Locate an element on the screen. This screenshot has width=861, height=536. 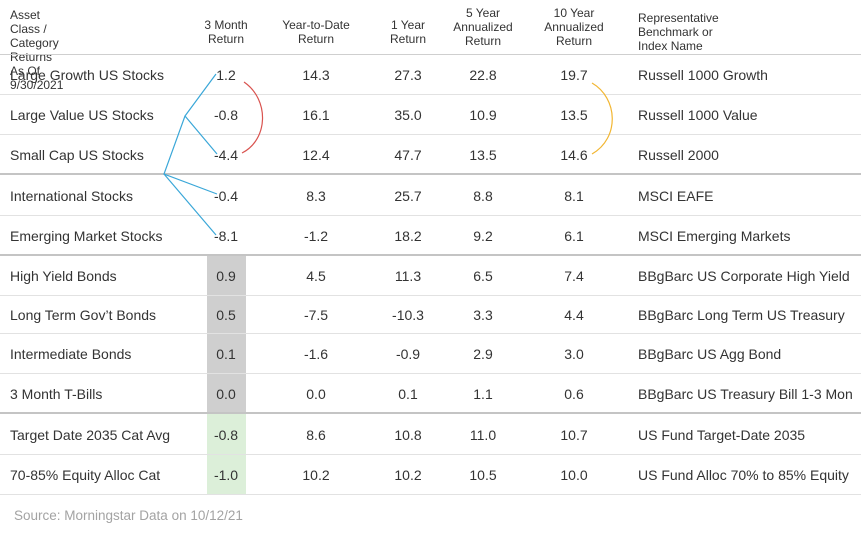
benchmark-name: US Fund Alloc 70% to 85% Equity is located at coordinates (743, 475).